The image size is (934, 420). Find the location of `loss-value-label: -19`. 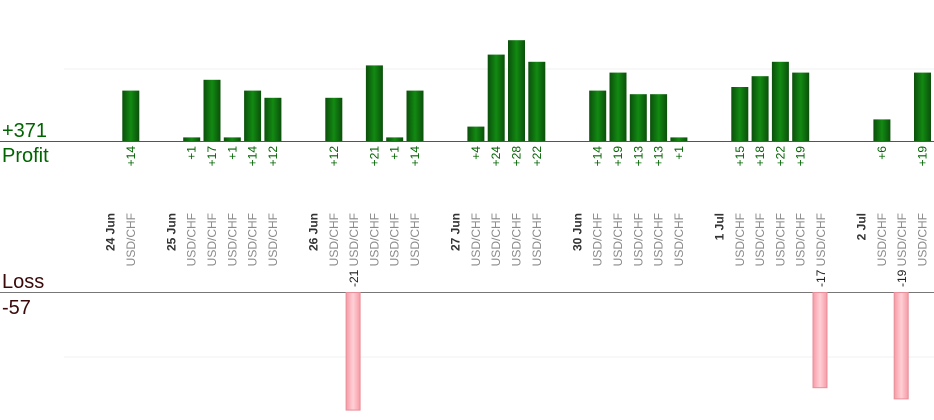

loss-value-label: -19 is located at coordinates (902, 278).